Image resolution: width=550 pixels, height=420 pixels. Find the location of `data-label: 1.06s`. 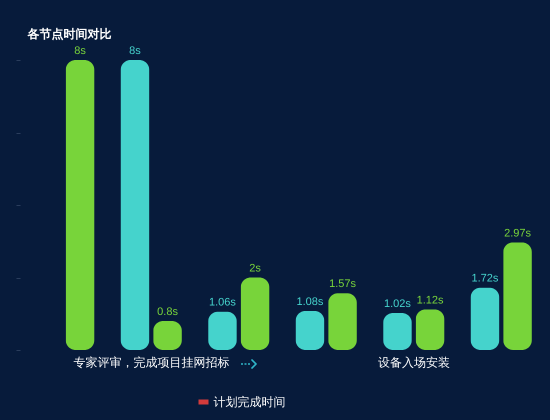

data-label: 1.06s is located at coordinates (222, 302).